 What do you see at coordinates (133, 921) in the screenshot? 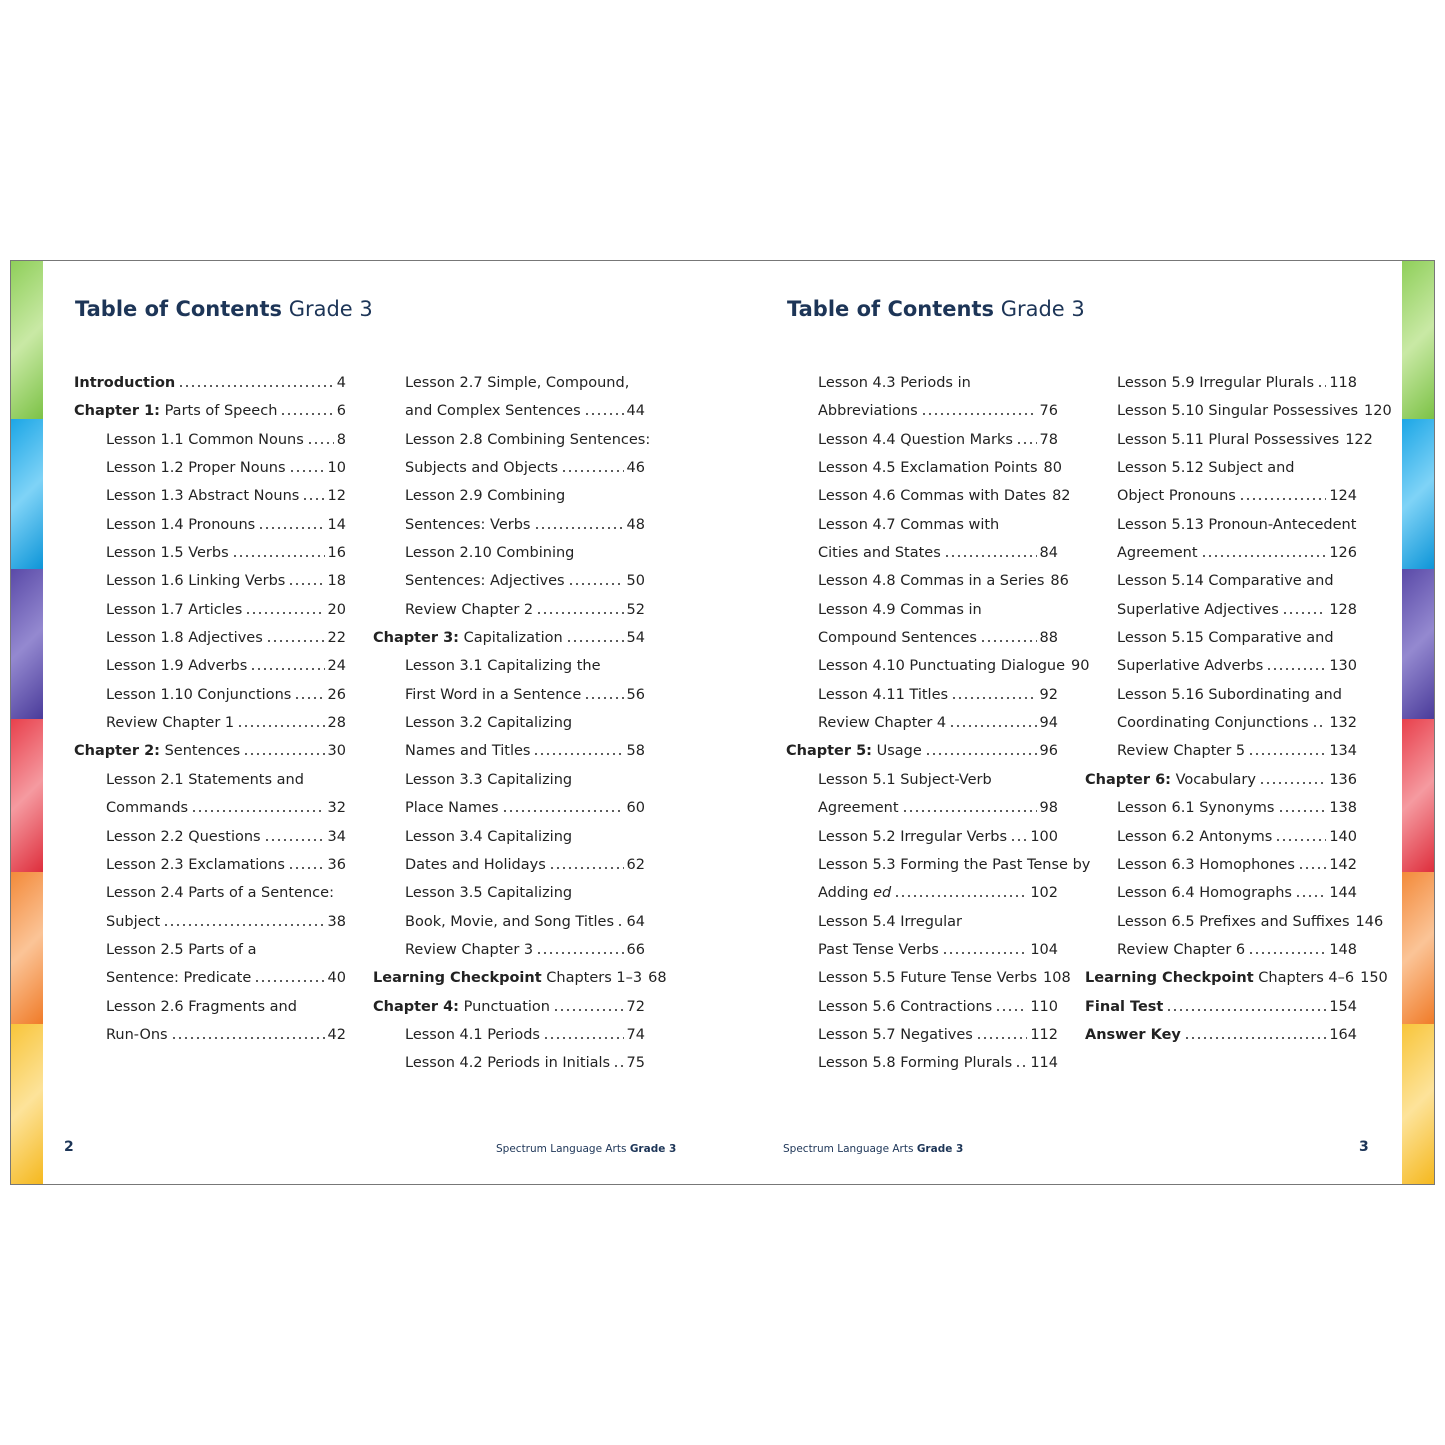
I see `entry-text: Subject` at bounding box center [133, 921].